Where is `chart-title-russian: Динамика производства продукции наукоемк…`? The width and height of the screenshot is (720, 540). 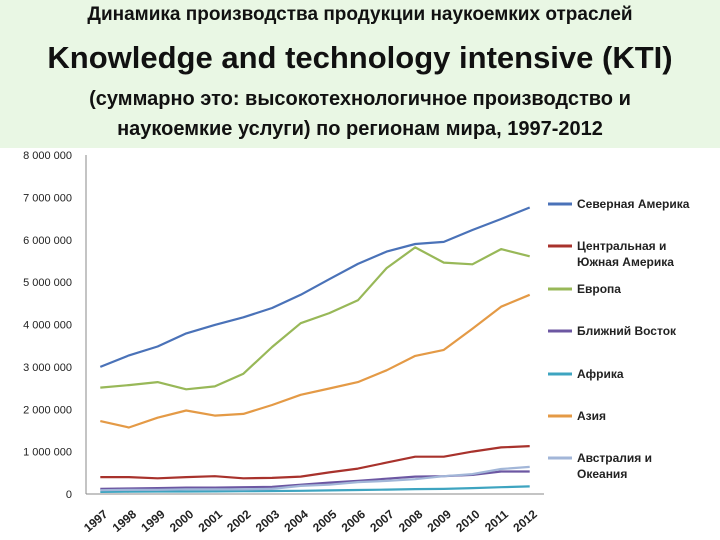
chart-title-russian: Динамика производства продукции наукоемк… is located at coordinates (360, 14).